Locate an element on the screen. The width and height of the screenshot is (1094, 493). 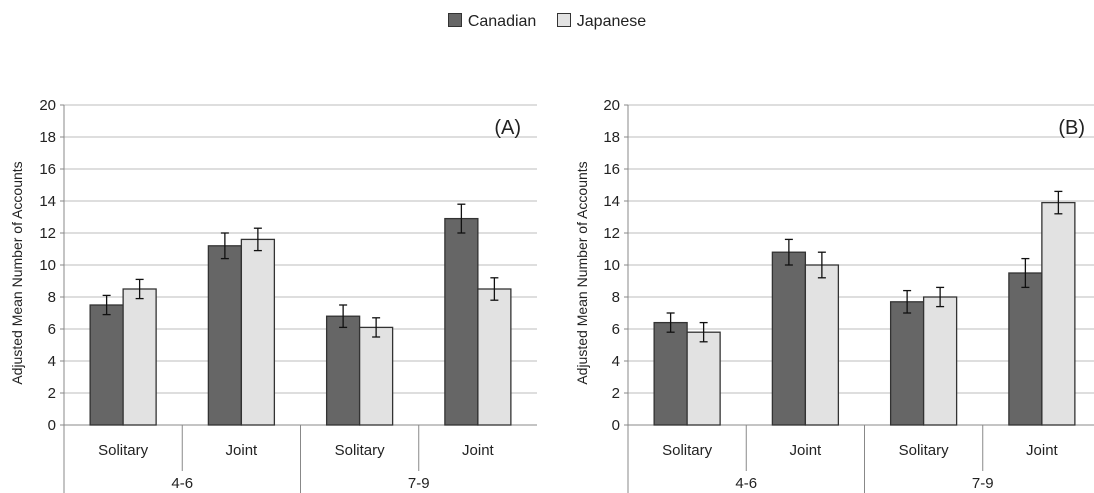
y-tick-label-a-12: 12 is located at coordinates (47, 233).